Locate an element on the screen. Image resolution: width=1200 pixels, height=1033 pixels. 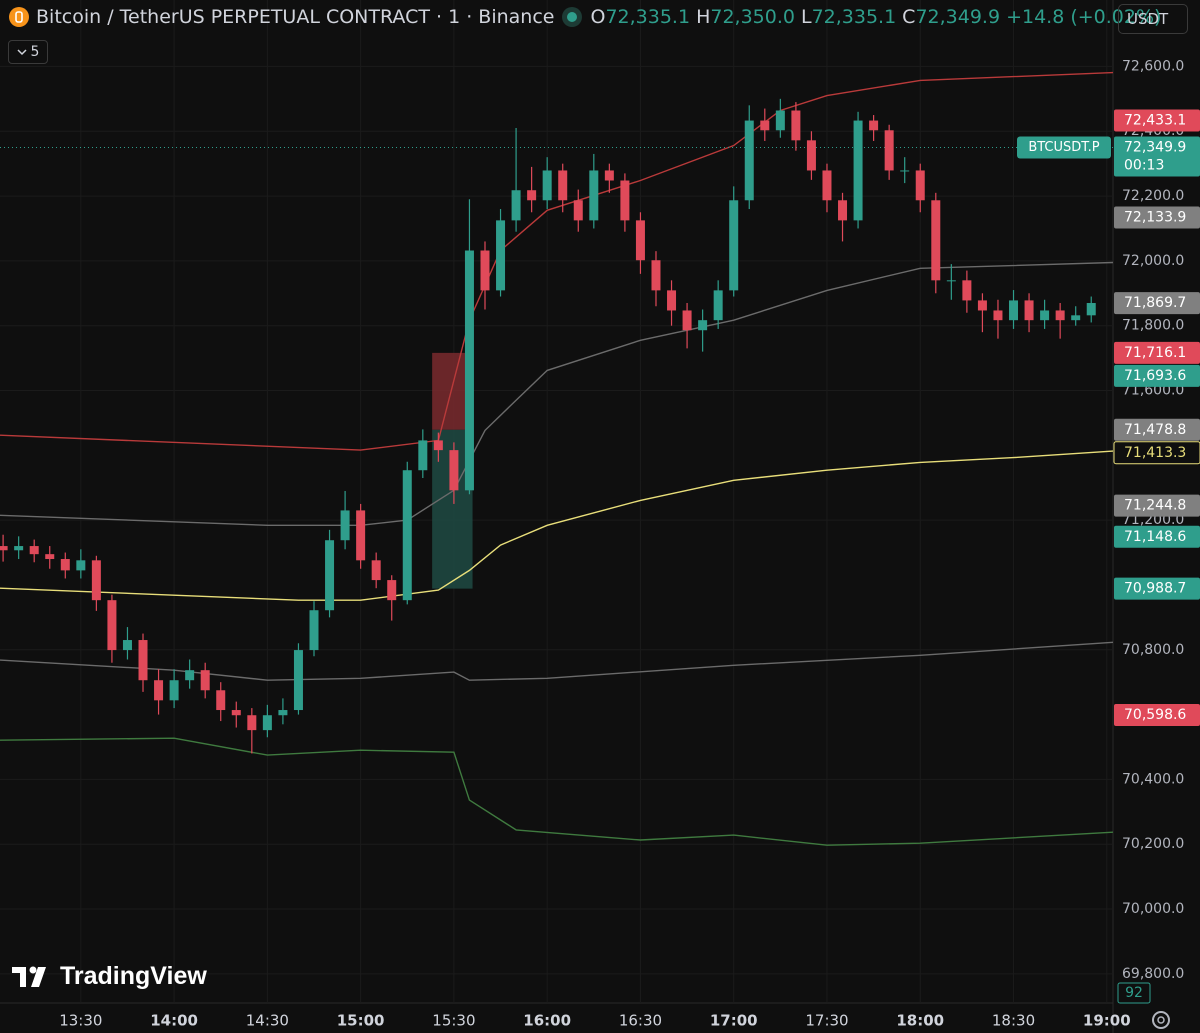
y-tick-label: 70,200.0 is located at coordinates (1153, 844).